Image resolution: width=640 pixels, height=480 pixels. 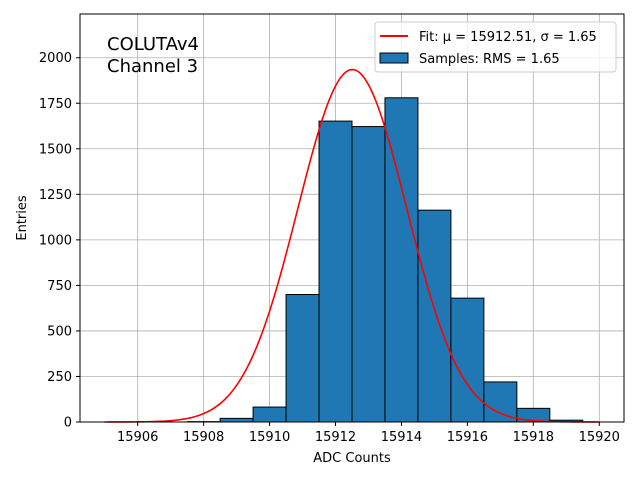 What do you see at coordinates (55, 58) in the screenshot?
I see `y-tick-label: 2000` at bounding box center [55, 58].